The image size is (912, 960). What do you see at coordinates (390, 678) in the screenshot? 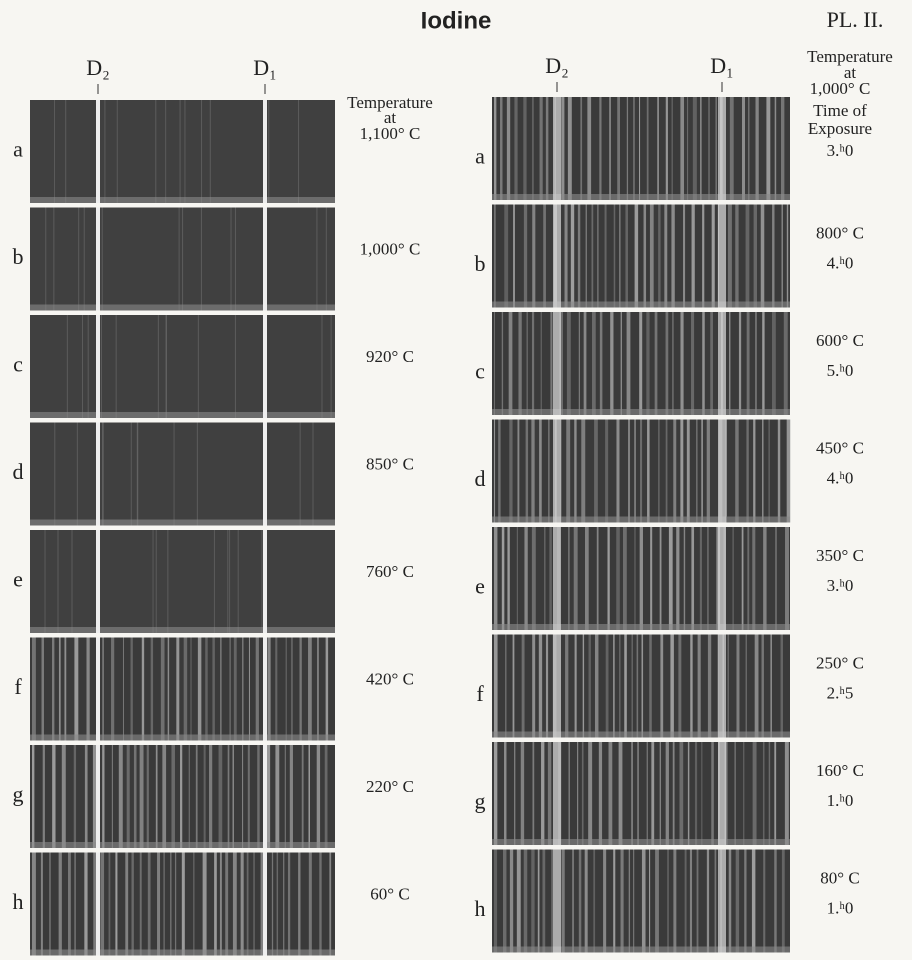
I see `temperature: 420° C` at bounding box center [390, 678].